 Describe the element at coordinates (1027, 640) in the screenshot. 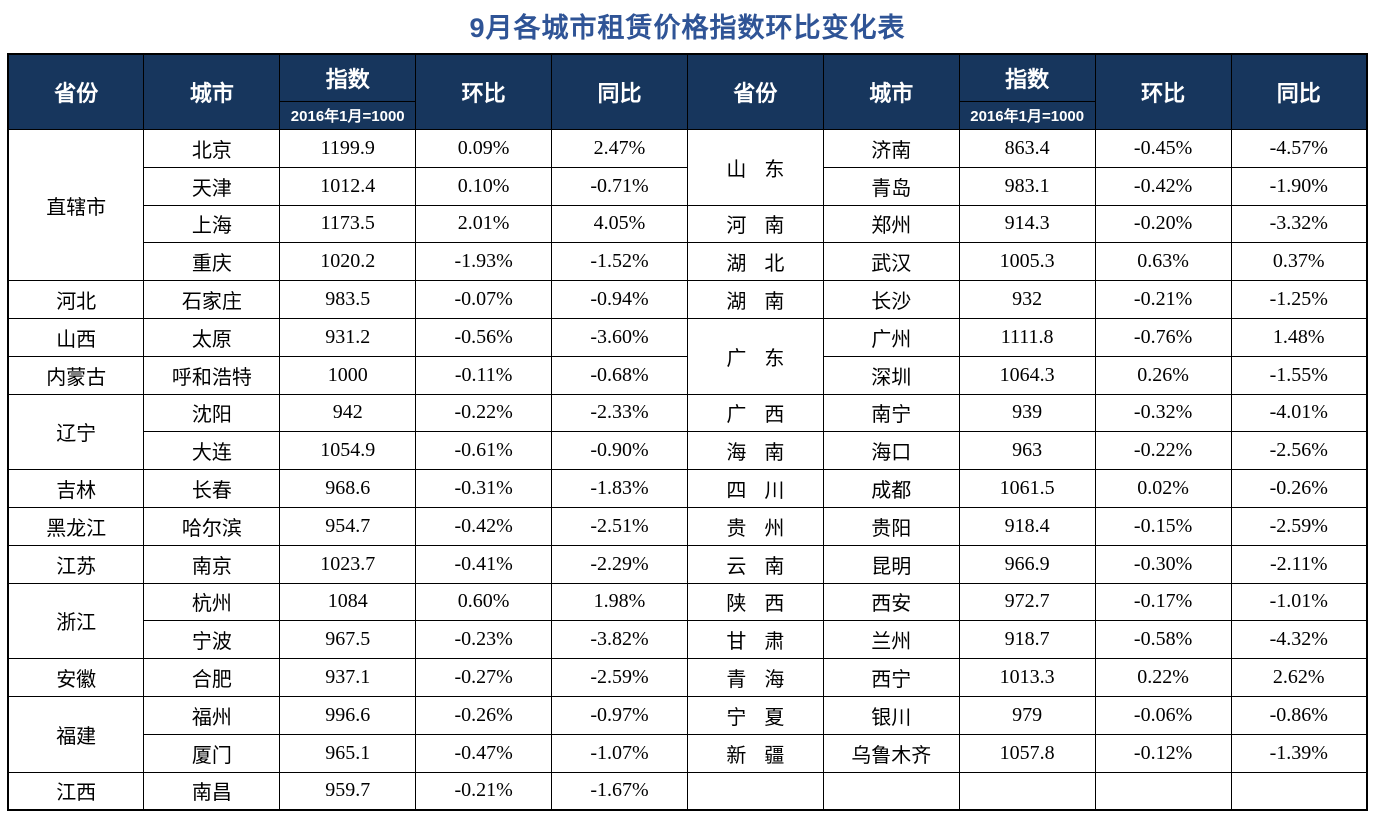

I see `index-cell: 918.7` at that location.